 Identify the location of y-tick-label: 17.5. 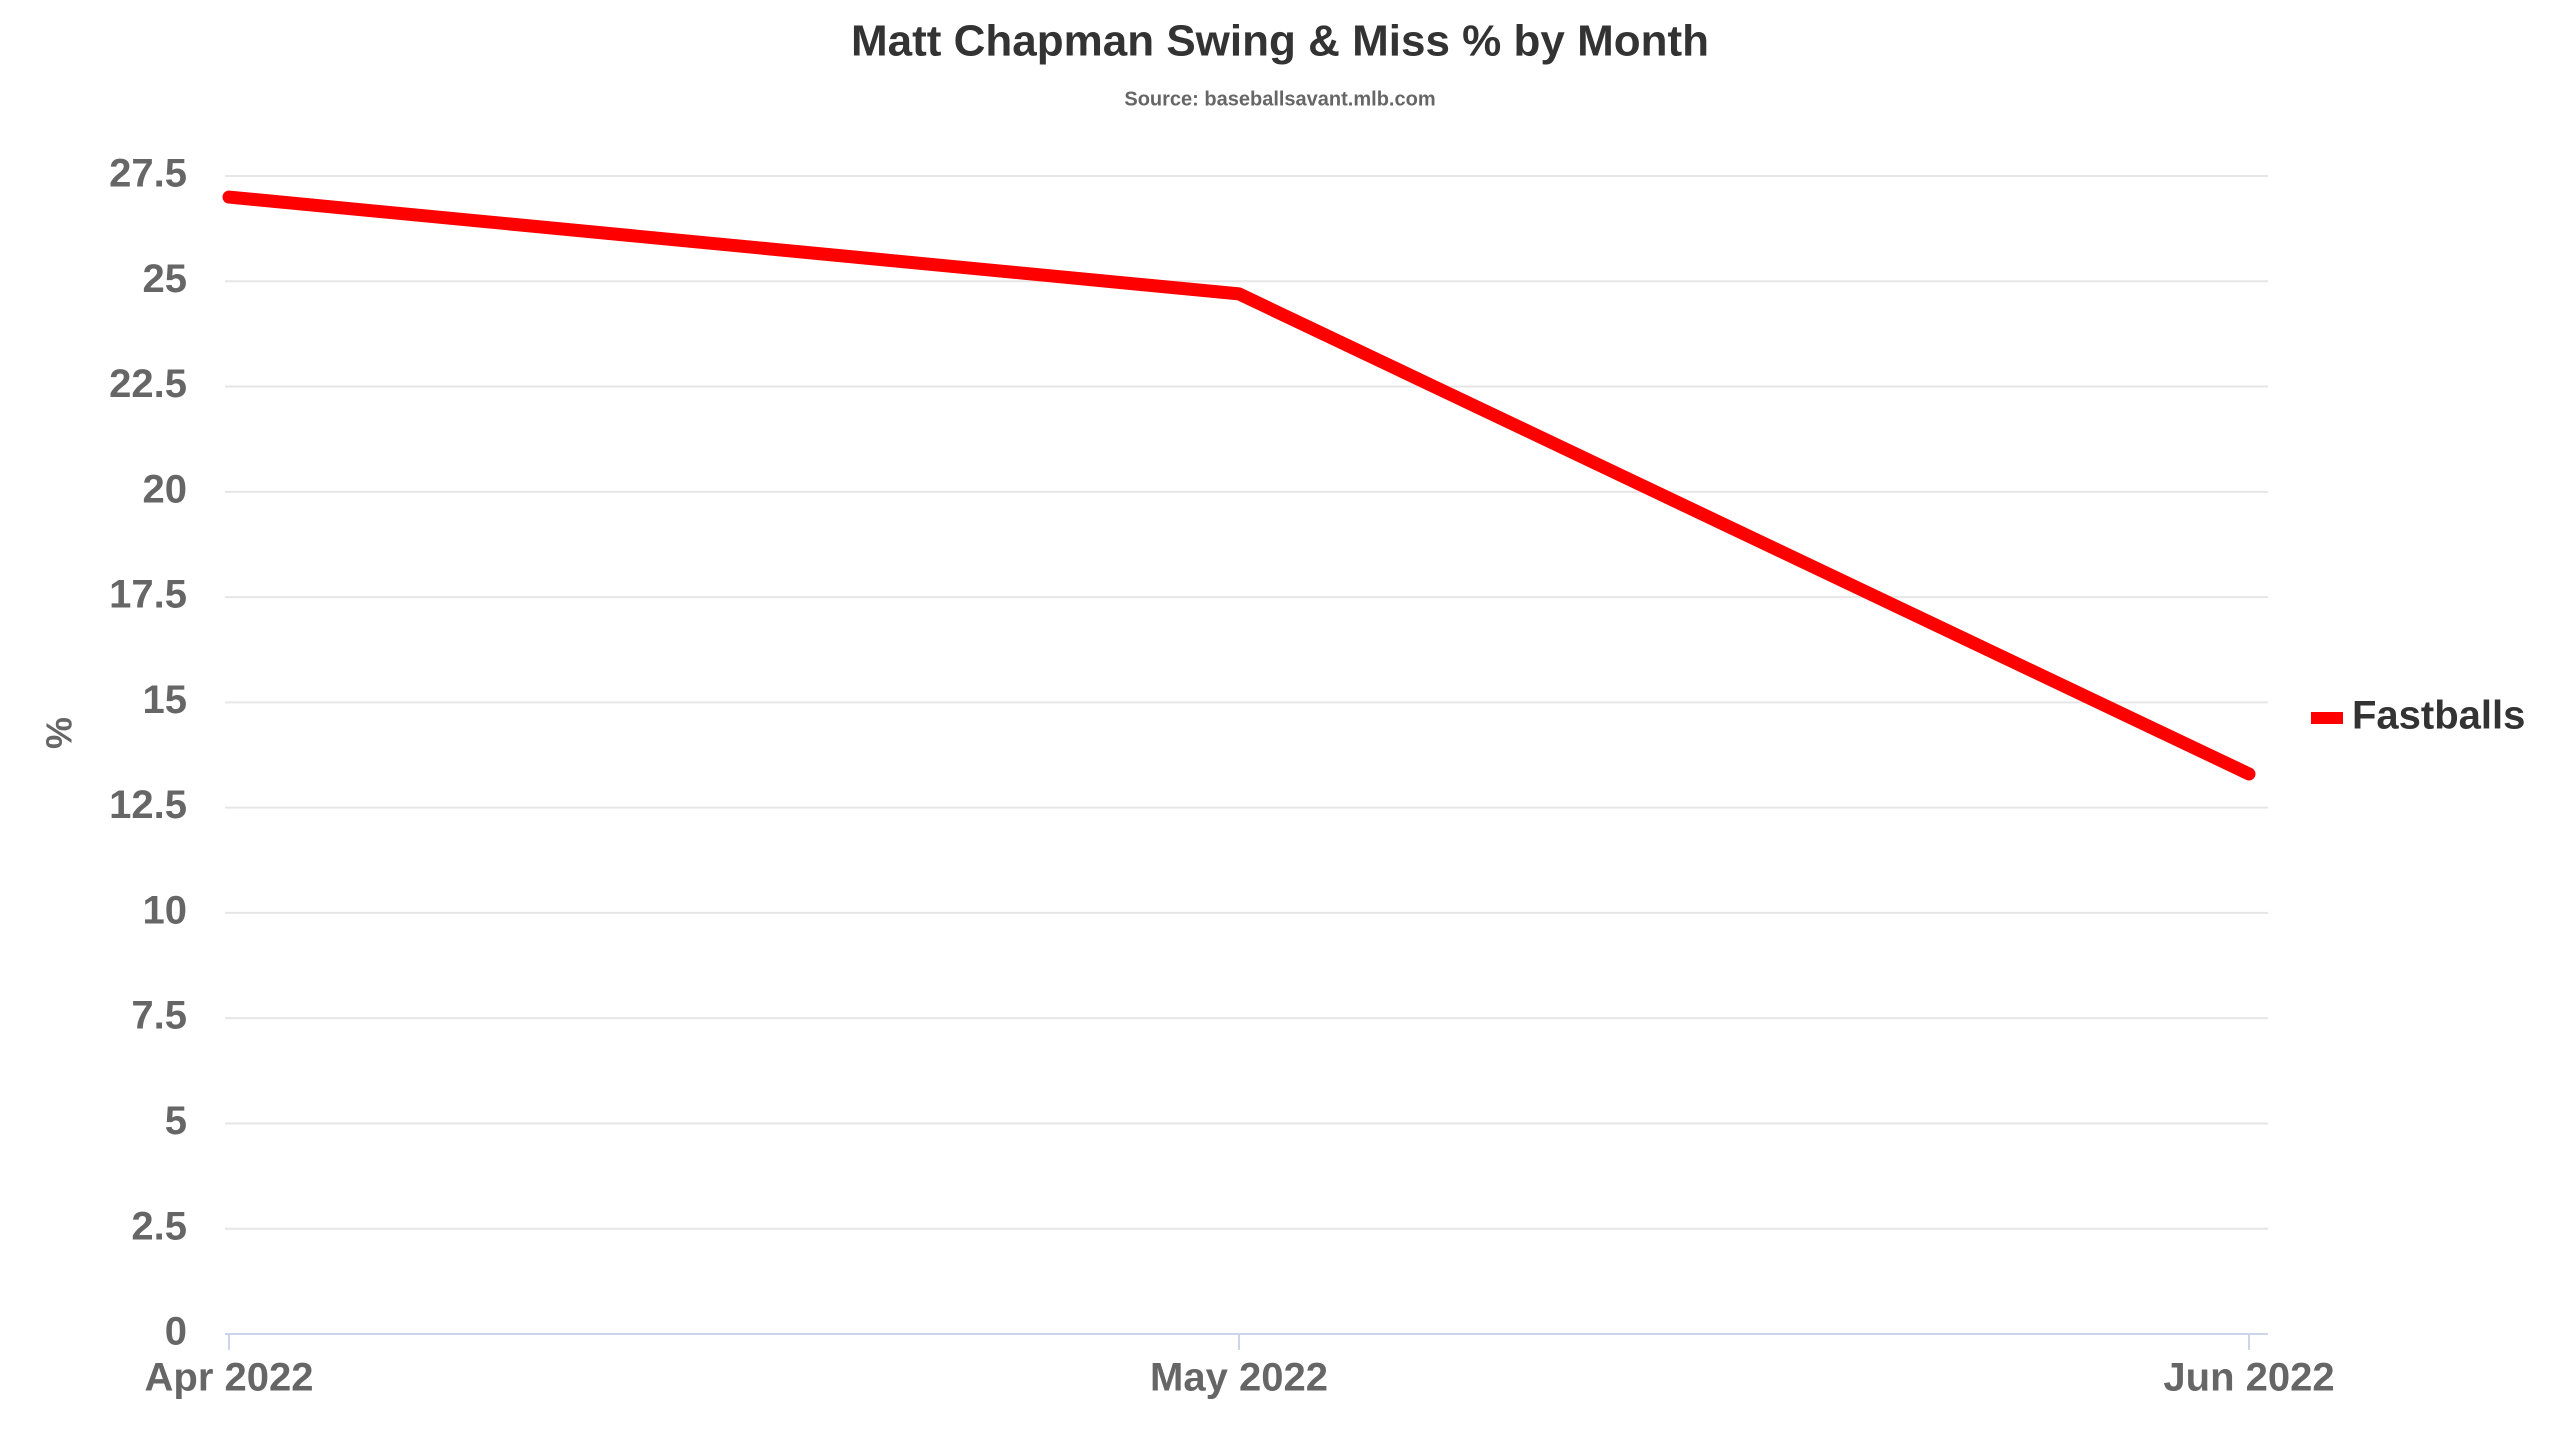
(148, 595).